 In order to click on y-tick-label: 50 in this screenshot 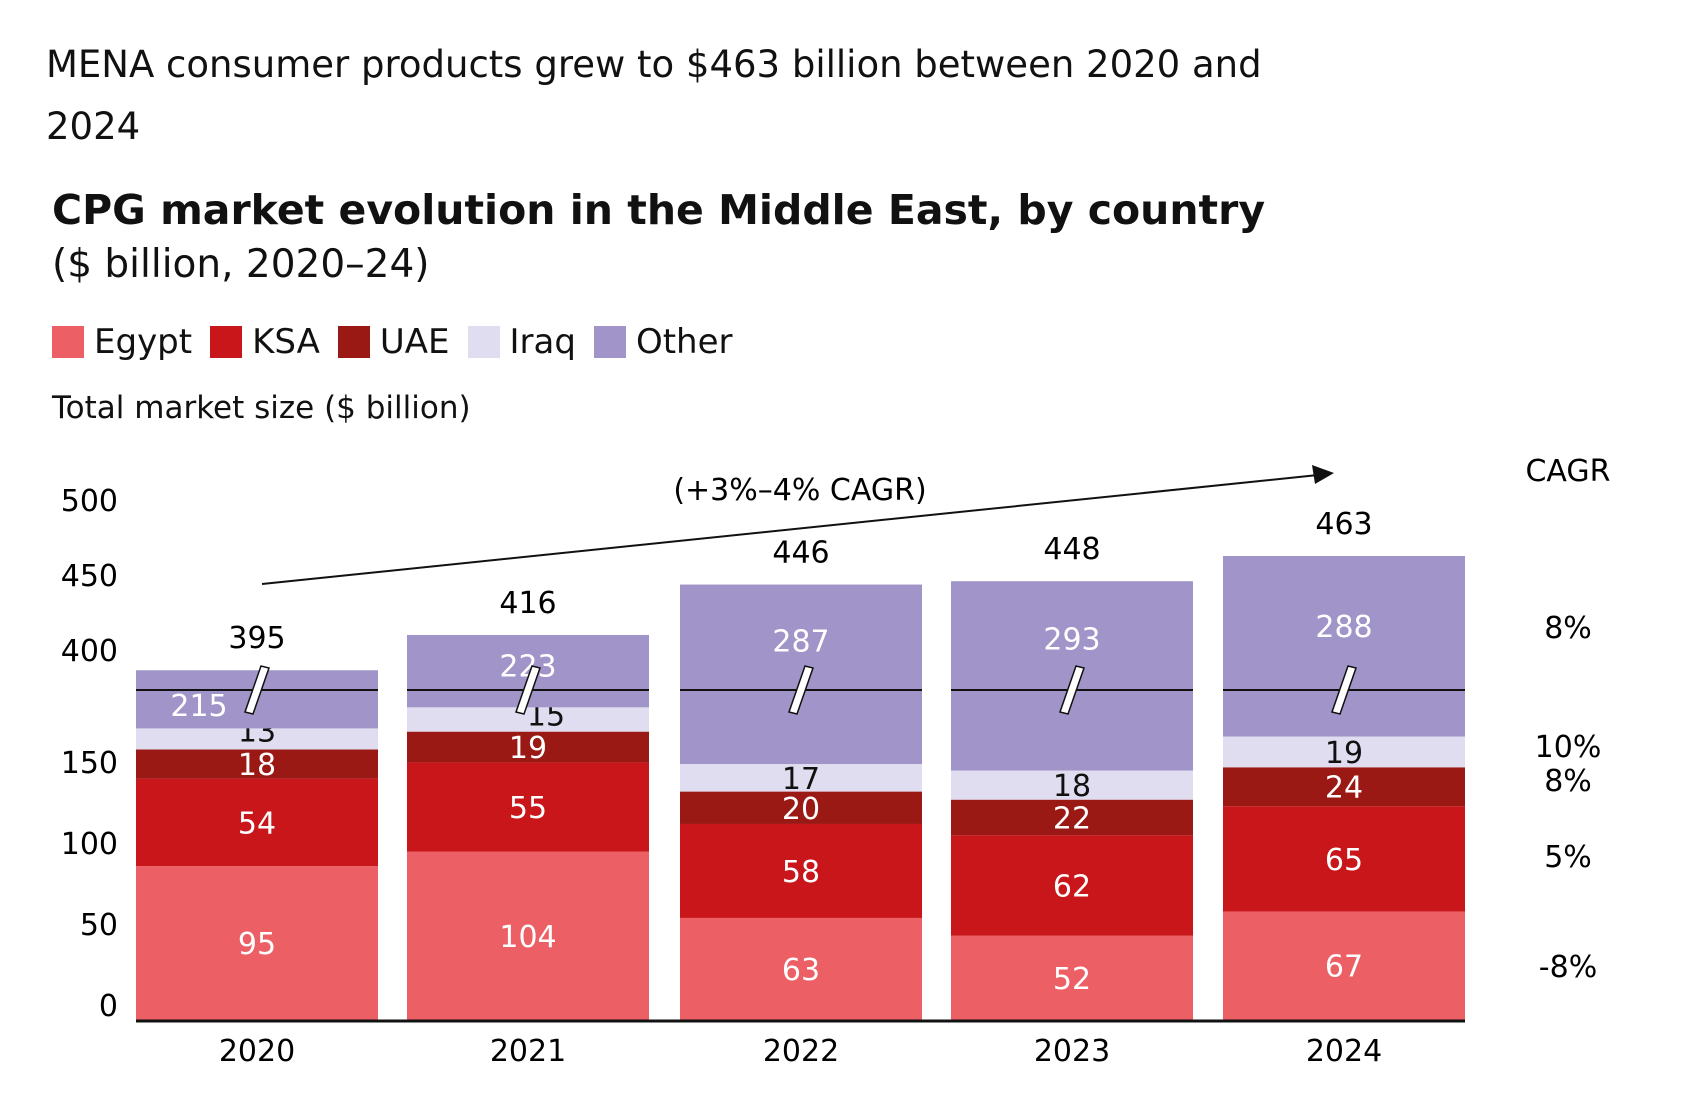, I will do `click(99, 925)`.